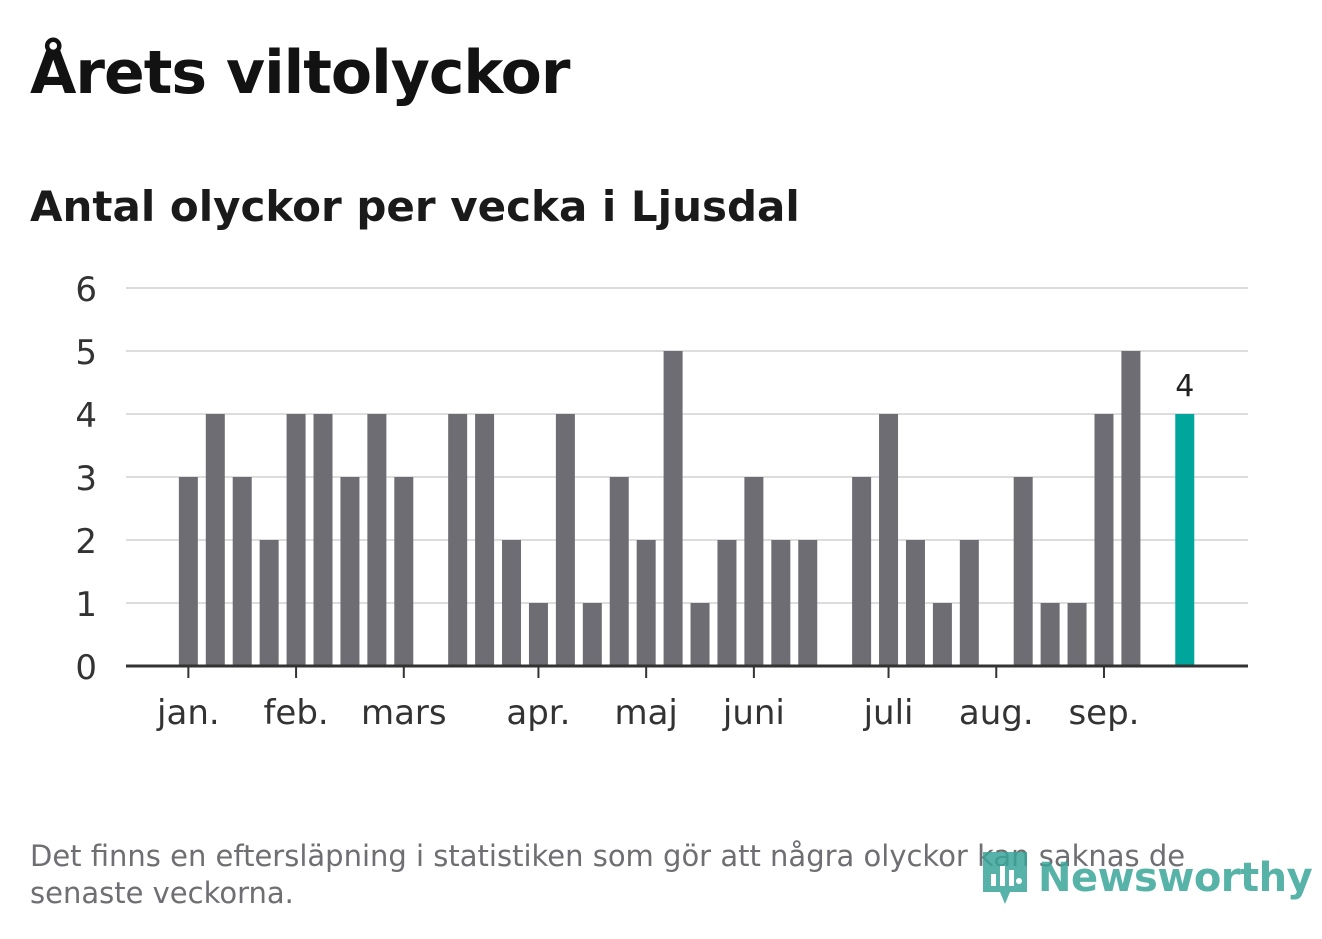  What do you see at coordinates (996, 713) in the screenshot?
I see `x-tick-label: aug.` at bounding box center [996, 713].